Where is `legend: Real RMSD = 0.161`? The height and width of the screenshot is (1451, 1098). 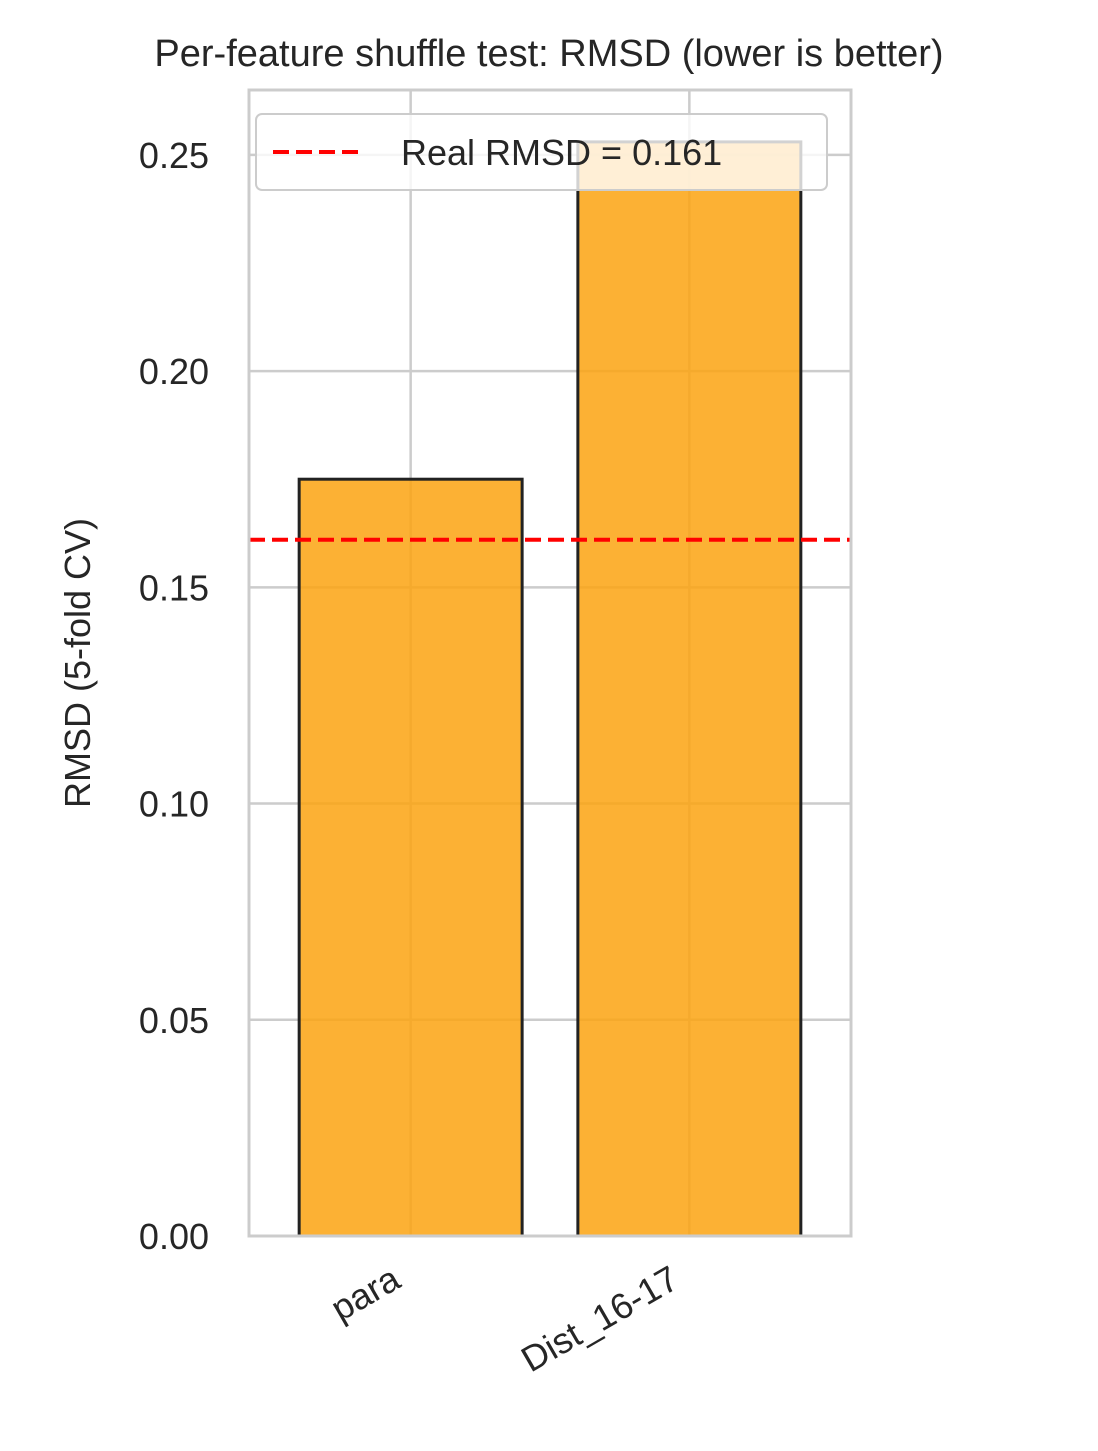 legend: Real RMSD = 0.161 is located at coordinates (541, 152).